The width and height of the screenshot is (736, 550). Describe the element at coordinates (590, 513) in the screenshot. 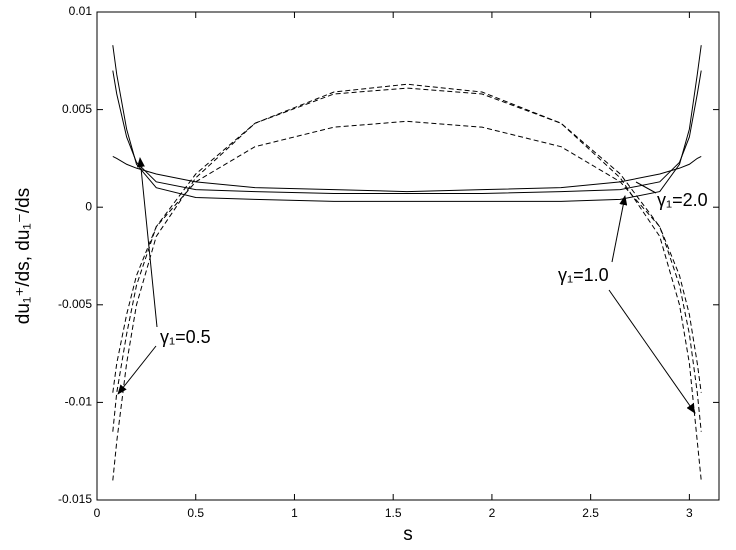

I see `x-tick-label: 2.5` at that location.